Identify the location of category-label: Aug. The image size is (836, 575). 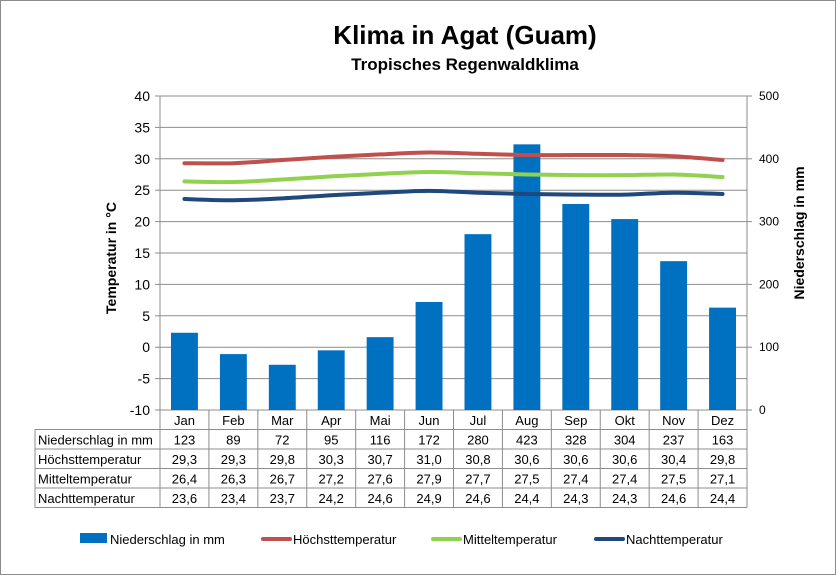
(526, 420).